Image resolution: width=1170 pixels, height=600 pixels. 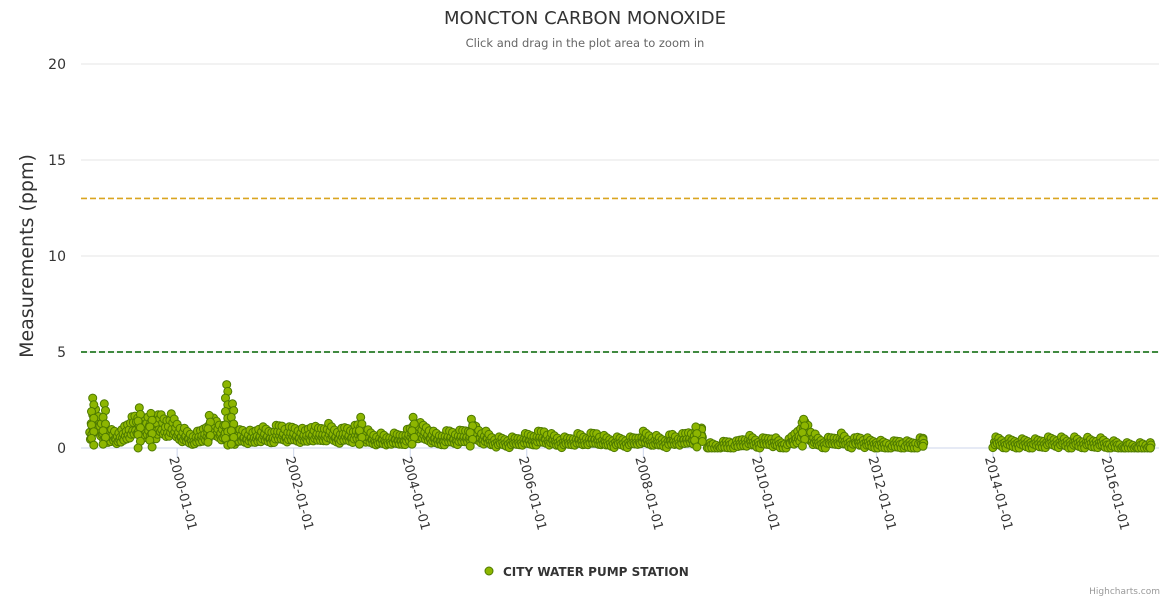 I want to click on y-tick-label: 10, so click(x=57, y=257).